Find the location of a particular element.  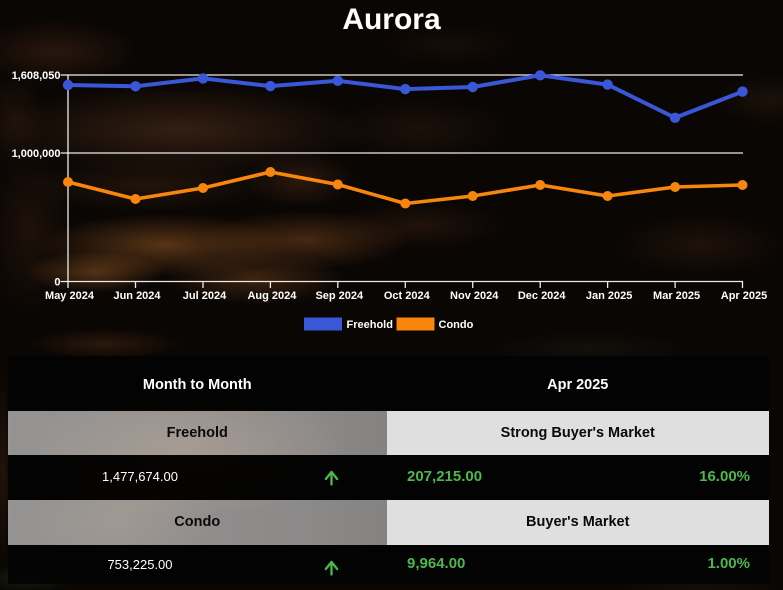

svg-text: Jan 2025 is located at coordinates (609, 296).